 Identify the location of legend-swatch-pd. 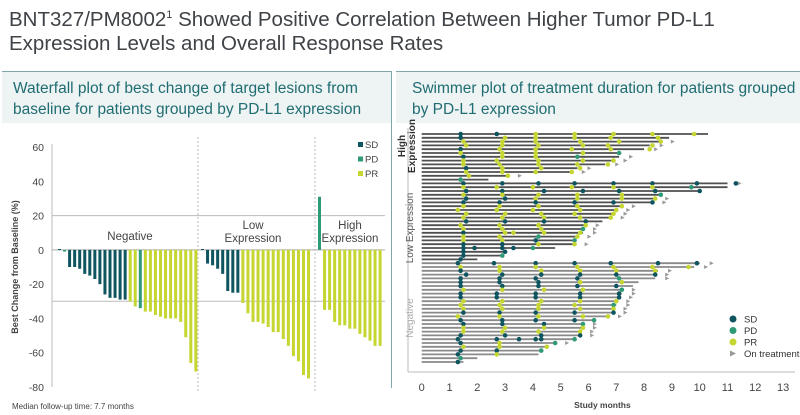
(360, 159).